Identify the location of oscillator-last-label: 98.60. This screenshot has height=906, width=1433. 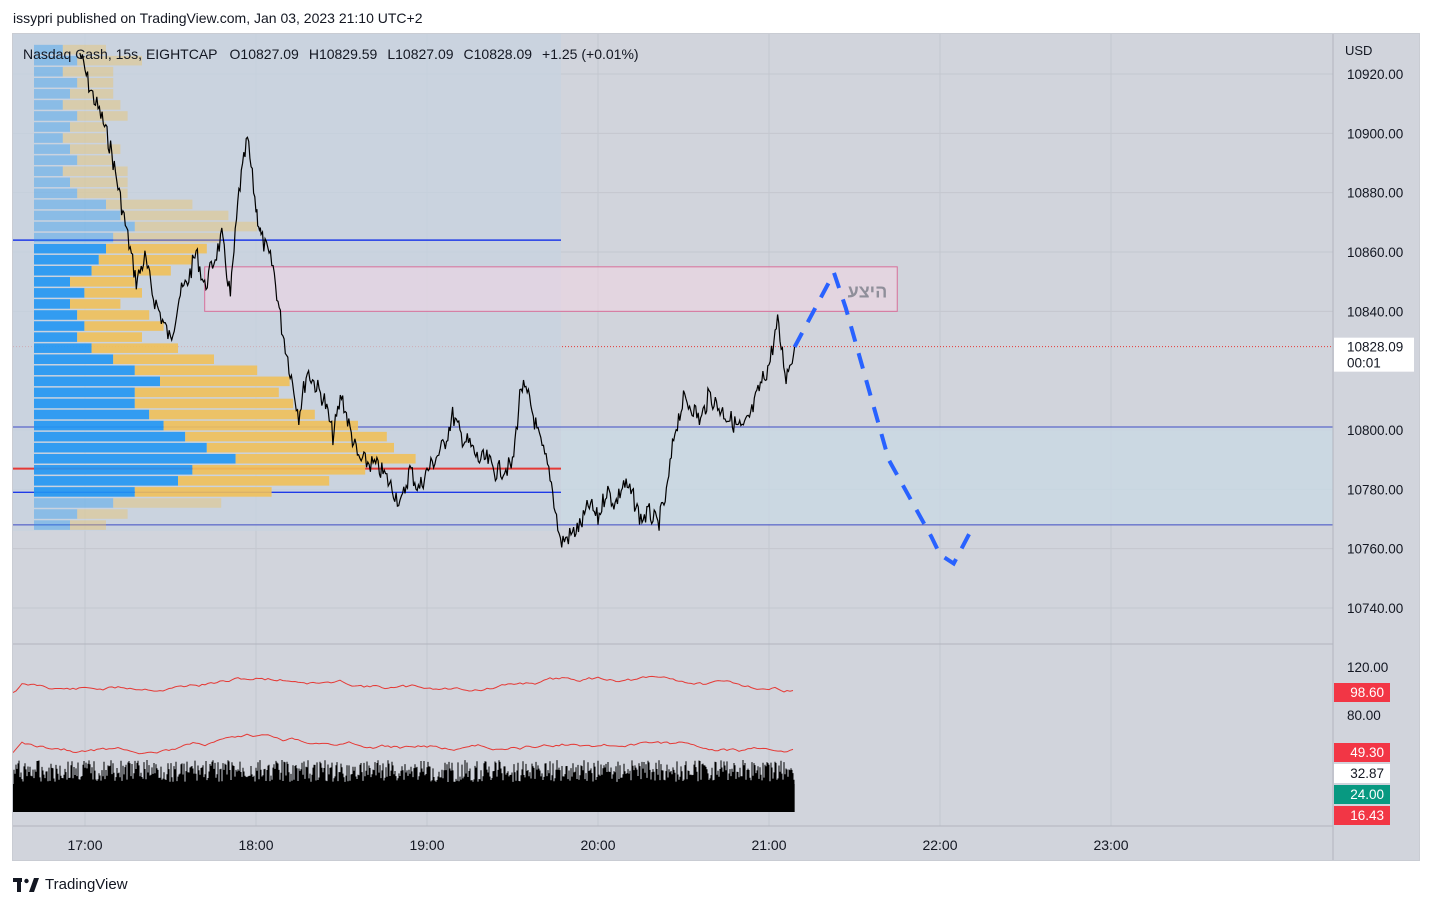
(1367, 692).